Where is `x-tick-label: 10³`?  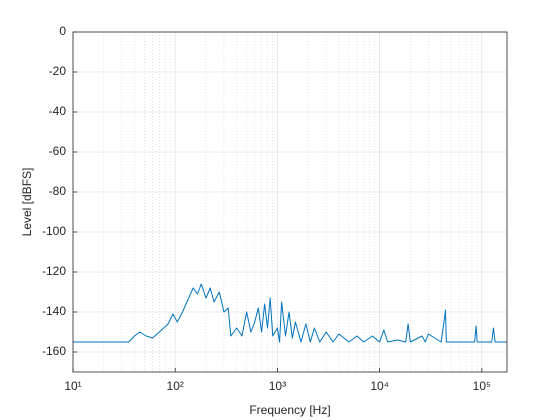
x-tick-label: 10³ is located at coordinates (277, 386).